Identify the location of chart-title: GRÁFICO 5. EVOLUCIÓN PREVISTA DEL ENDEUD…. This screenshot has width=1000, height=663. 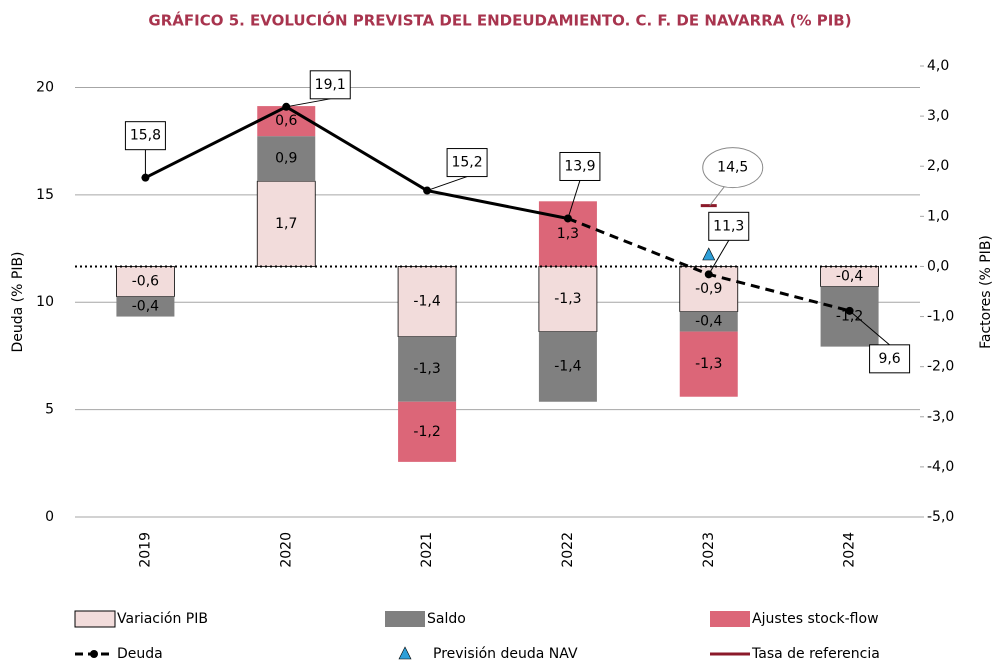
(499, 20).